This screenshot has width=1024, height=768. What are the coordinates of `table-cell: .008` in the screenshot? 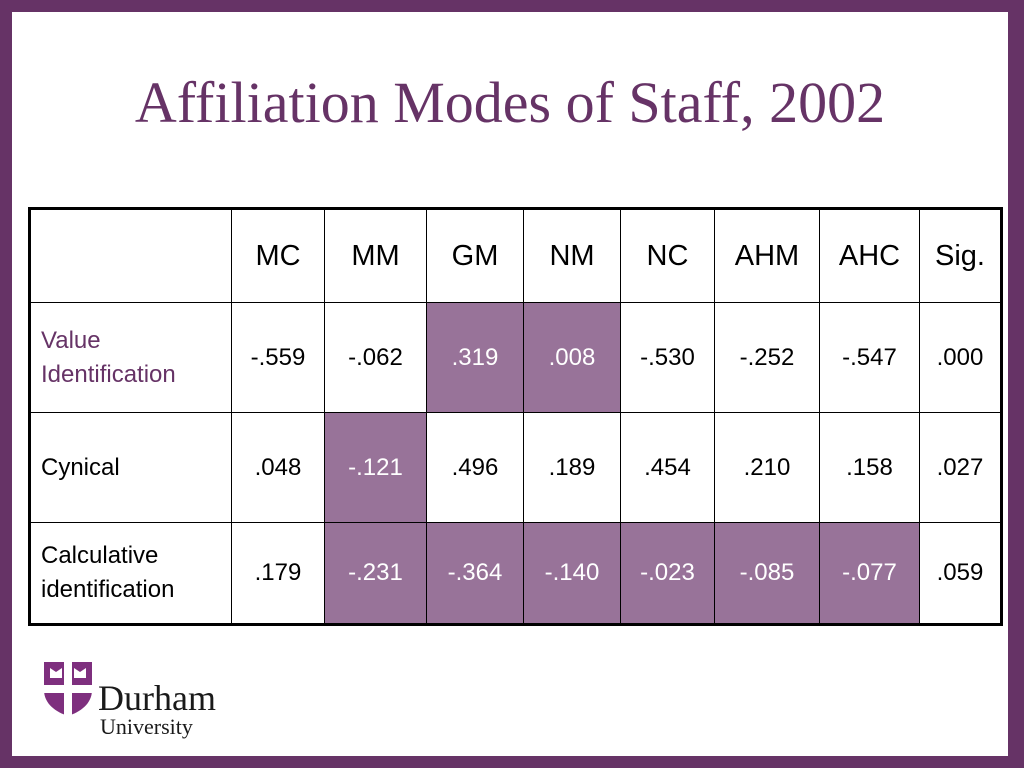 It's located at (572, 357).